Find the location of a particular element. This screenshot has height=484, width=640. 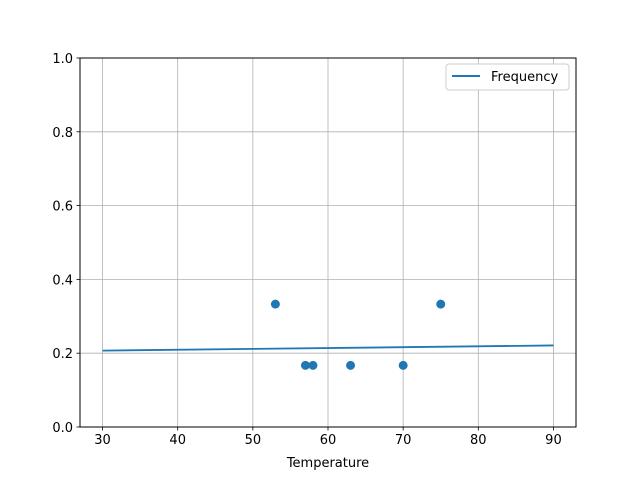

x-tick-label: 70 is located at coordinates (403, 440).